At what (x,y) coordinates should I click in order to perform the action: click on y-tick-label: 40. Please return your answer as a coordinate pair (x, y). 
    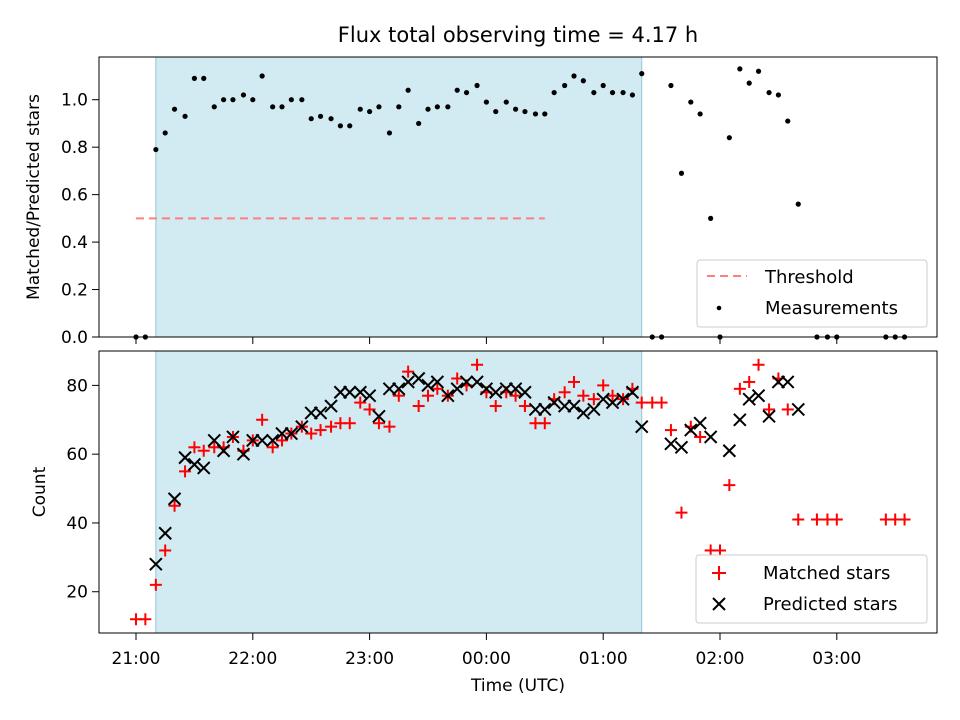
    Looking at the image, I should click on (77, 524).